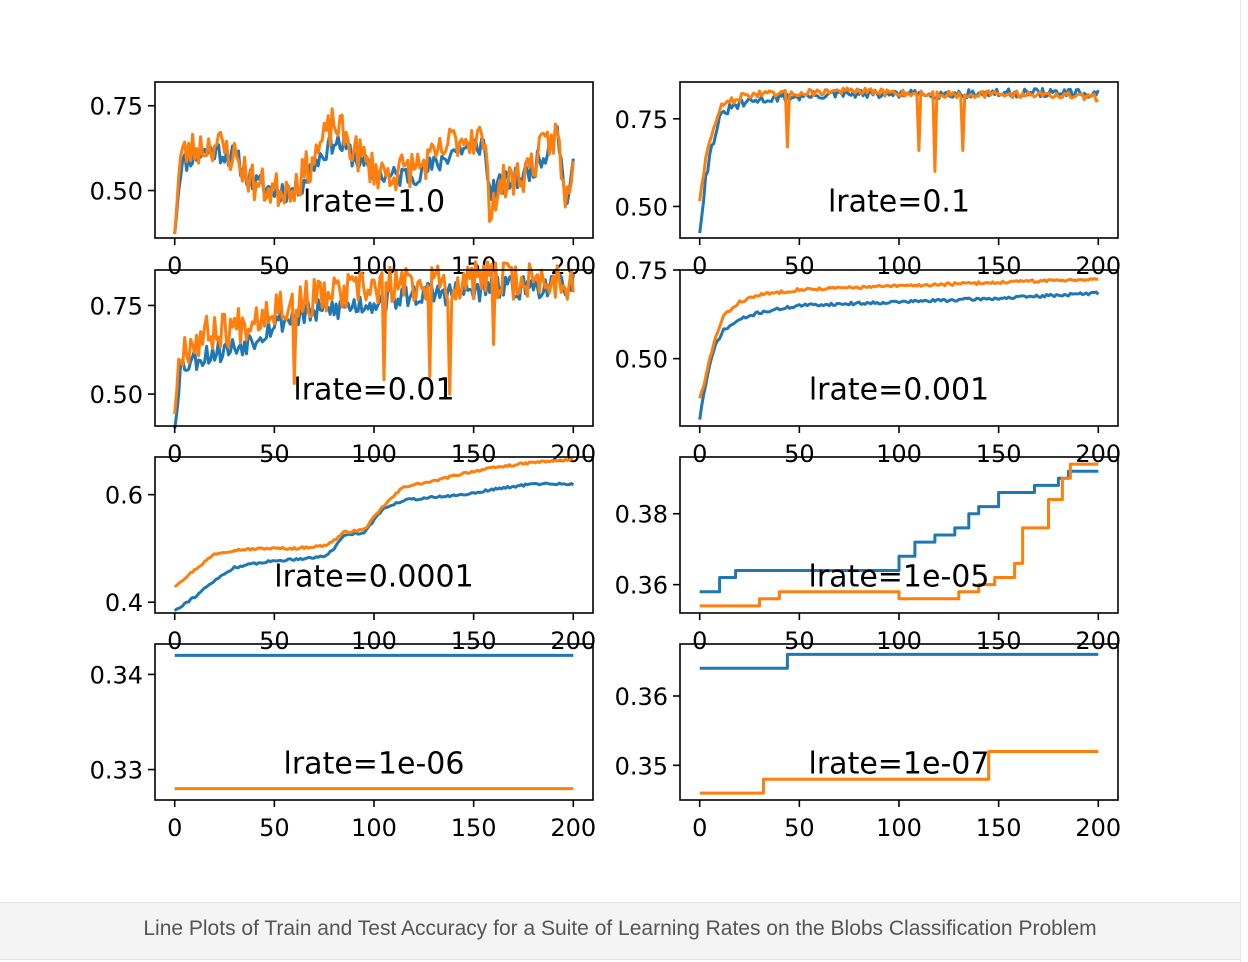 This screenshot has height=962, width=1248. Describe the element at coordinates (899, 389) in the screenshot. I see `lrate-annotation: lrate=0.001` at that location.